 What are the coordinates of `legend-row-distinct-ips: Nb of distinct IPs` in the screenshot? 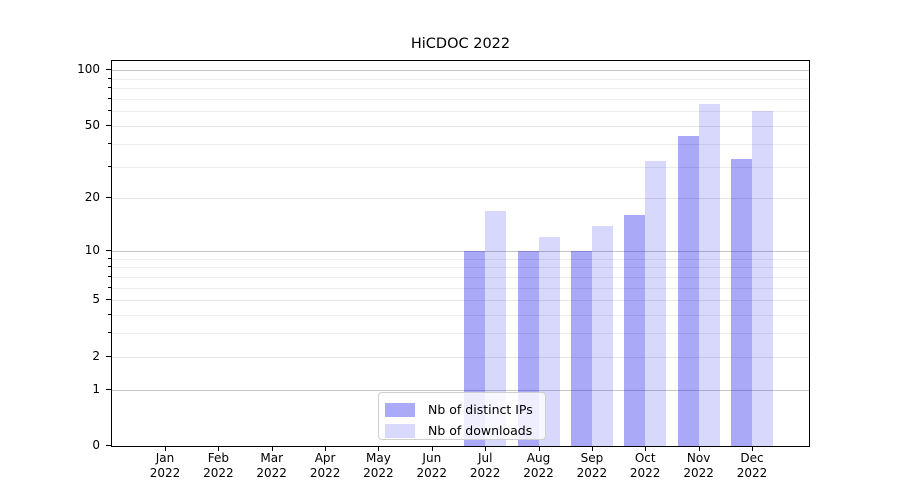 It's located at (461, 409).